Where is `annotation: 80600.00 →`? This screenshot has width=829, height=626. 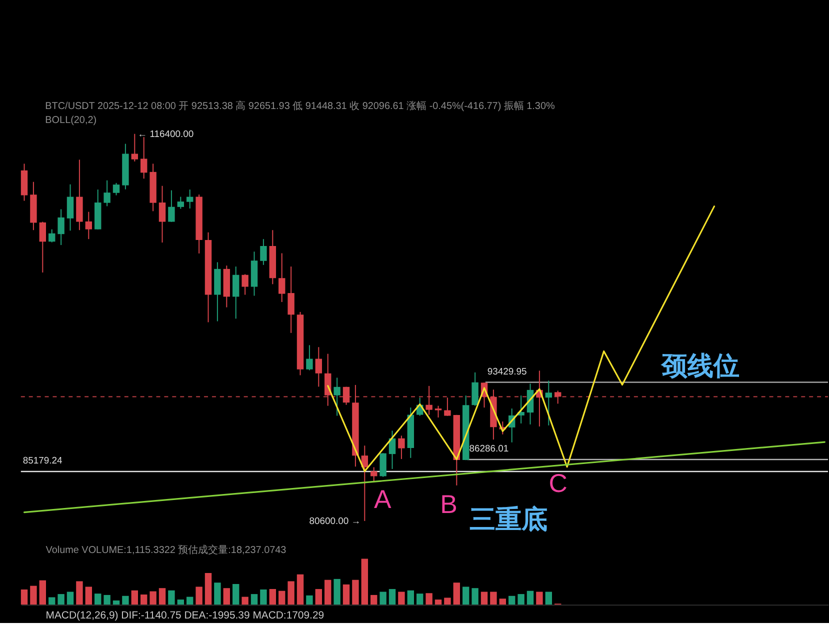 annotation: 80600.00 → is located at coordinates (335, 521).